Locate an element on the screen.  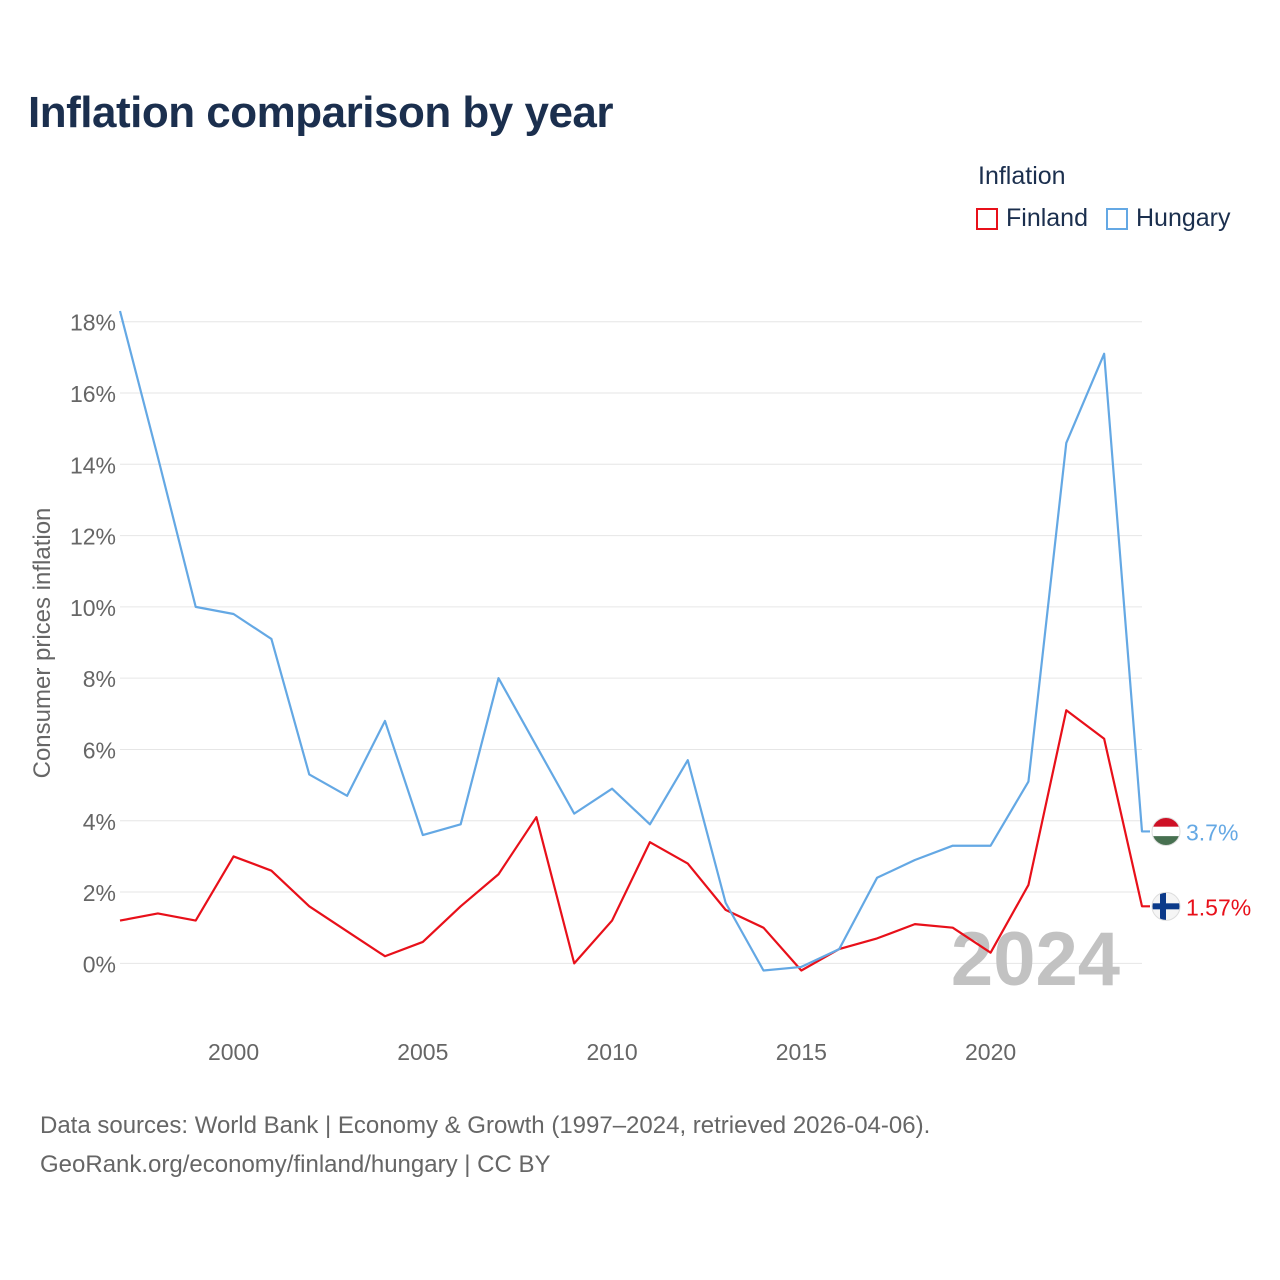
x-tick-label-2010: 2010 is located at coordinates (611, 1052).